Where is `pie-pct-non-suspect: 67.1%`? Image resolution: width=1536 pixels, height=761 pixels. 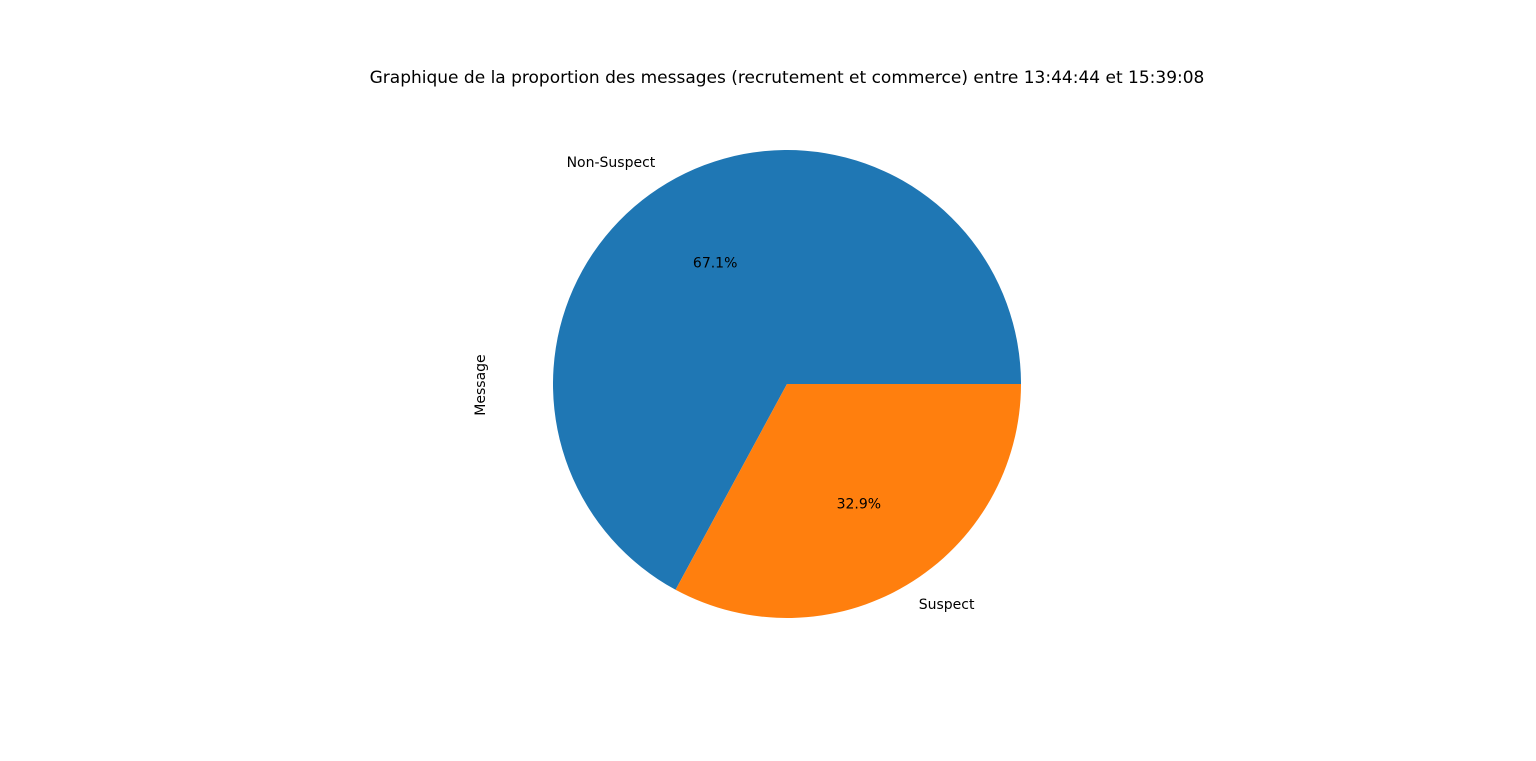 pie-pct-non-suspect: 67.1% is located at coordinates (715, 263).